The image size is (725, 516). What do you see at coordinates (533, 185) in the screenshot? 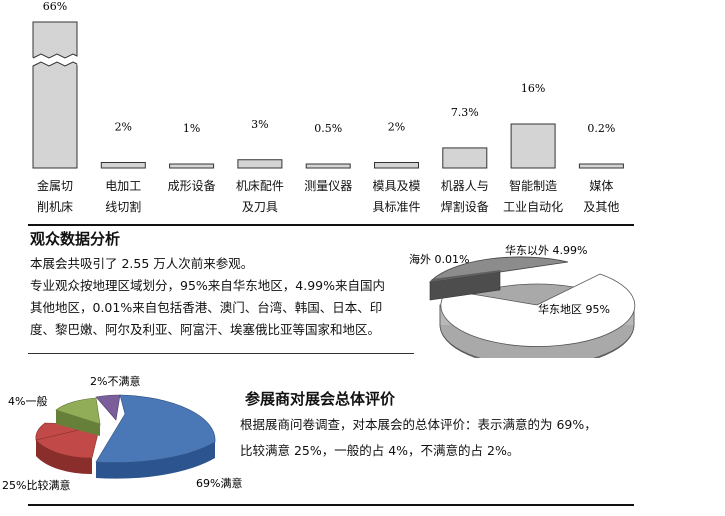
I see `bar-category-label: 智能制造` at bounding box center [533, 185].